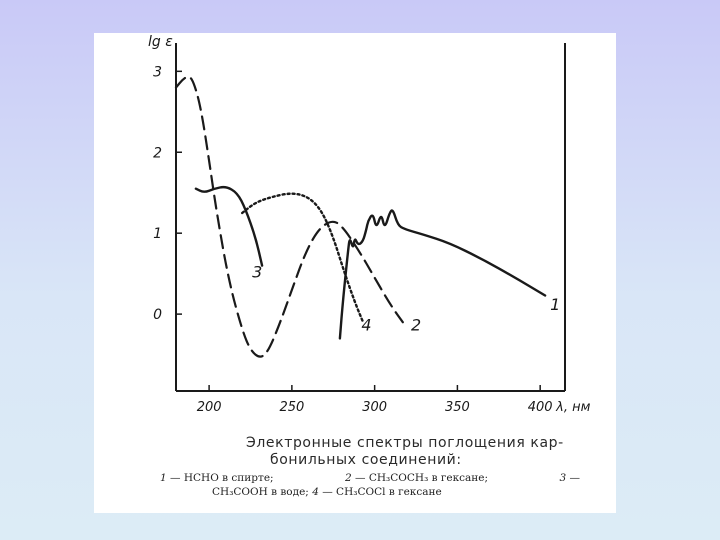 Image resolution: width=720 pixels, height=540 pixels. What do you see at coordinates (209, 407) in the screenshot?
I see `x-tick-label: 200` at bounding box center [209, 407].